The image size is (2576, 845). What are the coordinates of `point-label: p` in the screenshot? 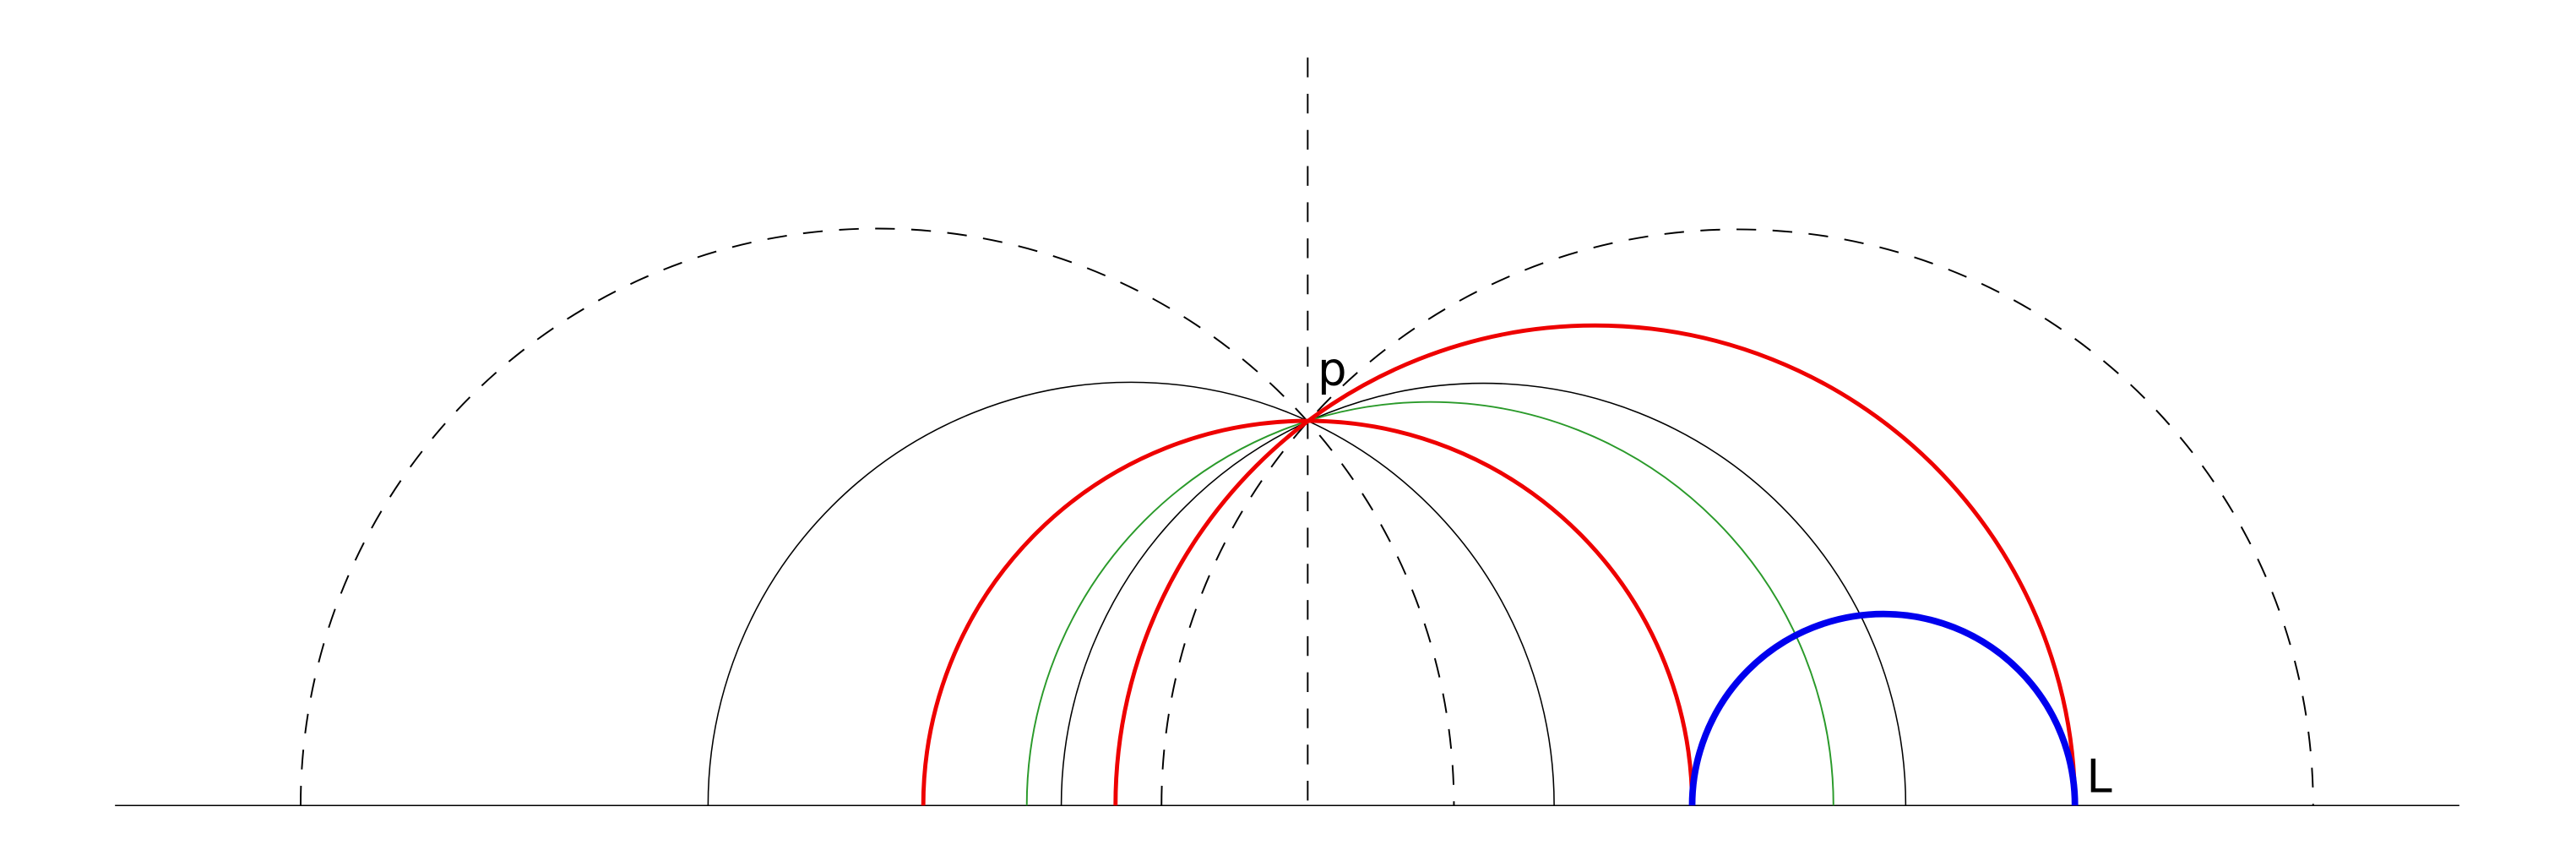 It's located at (1332, 368).